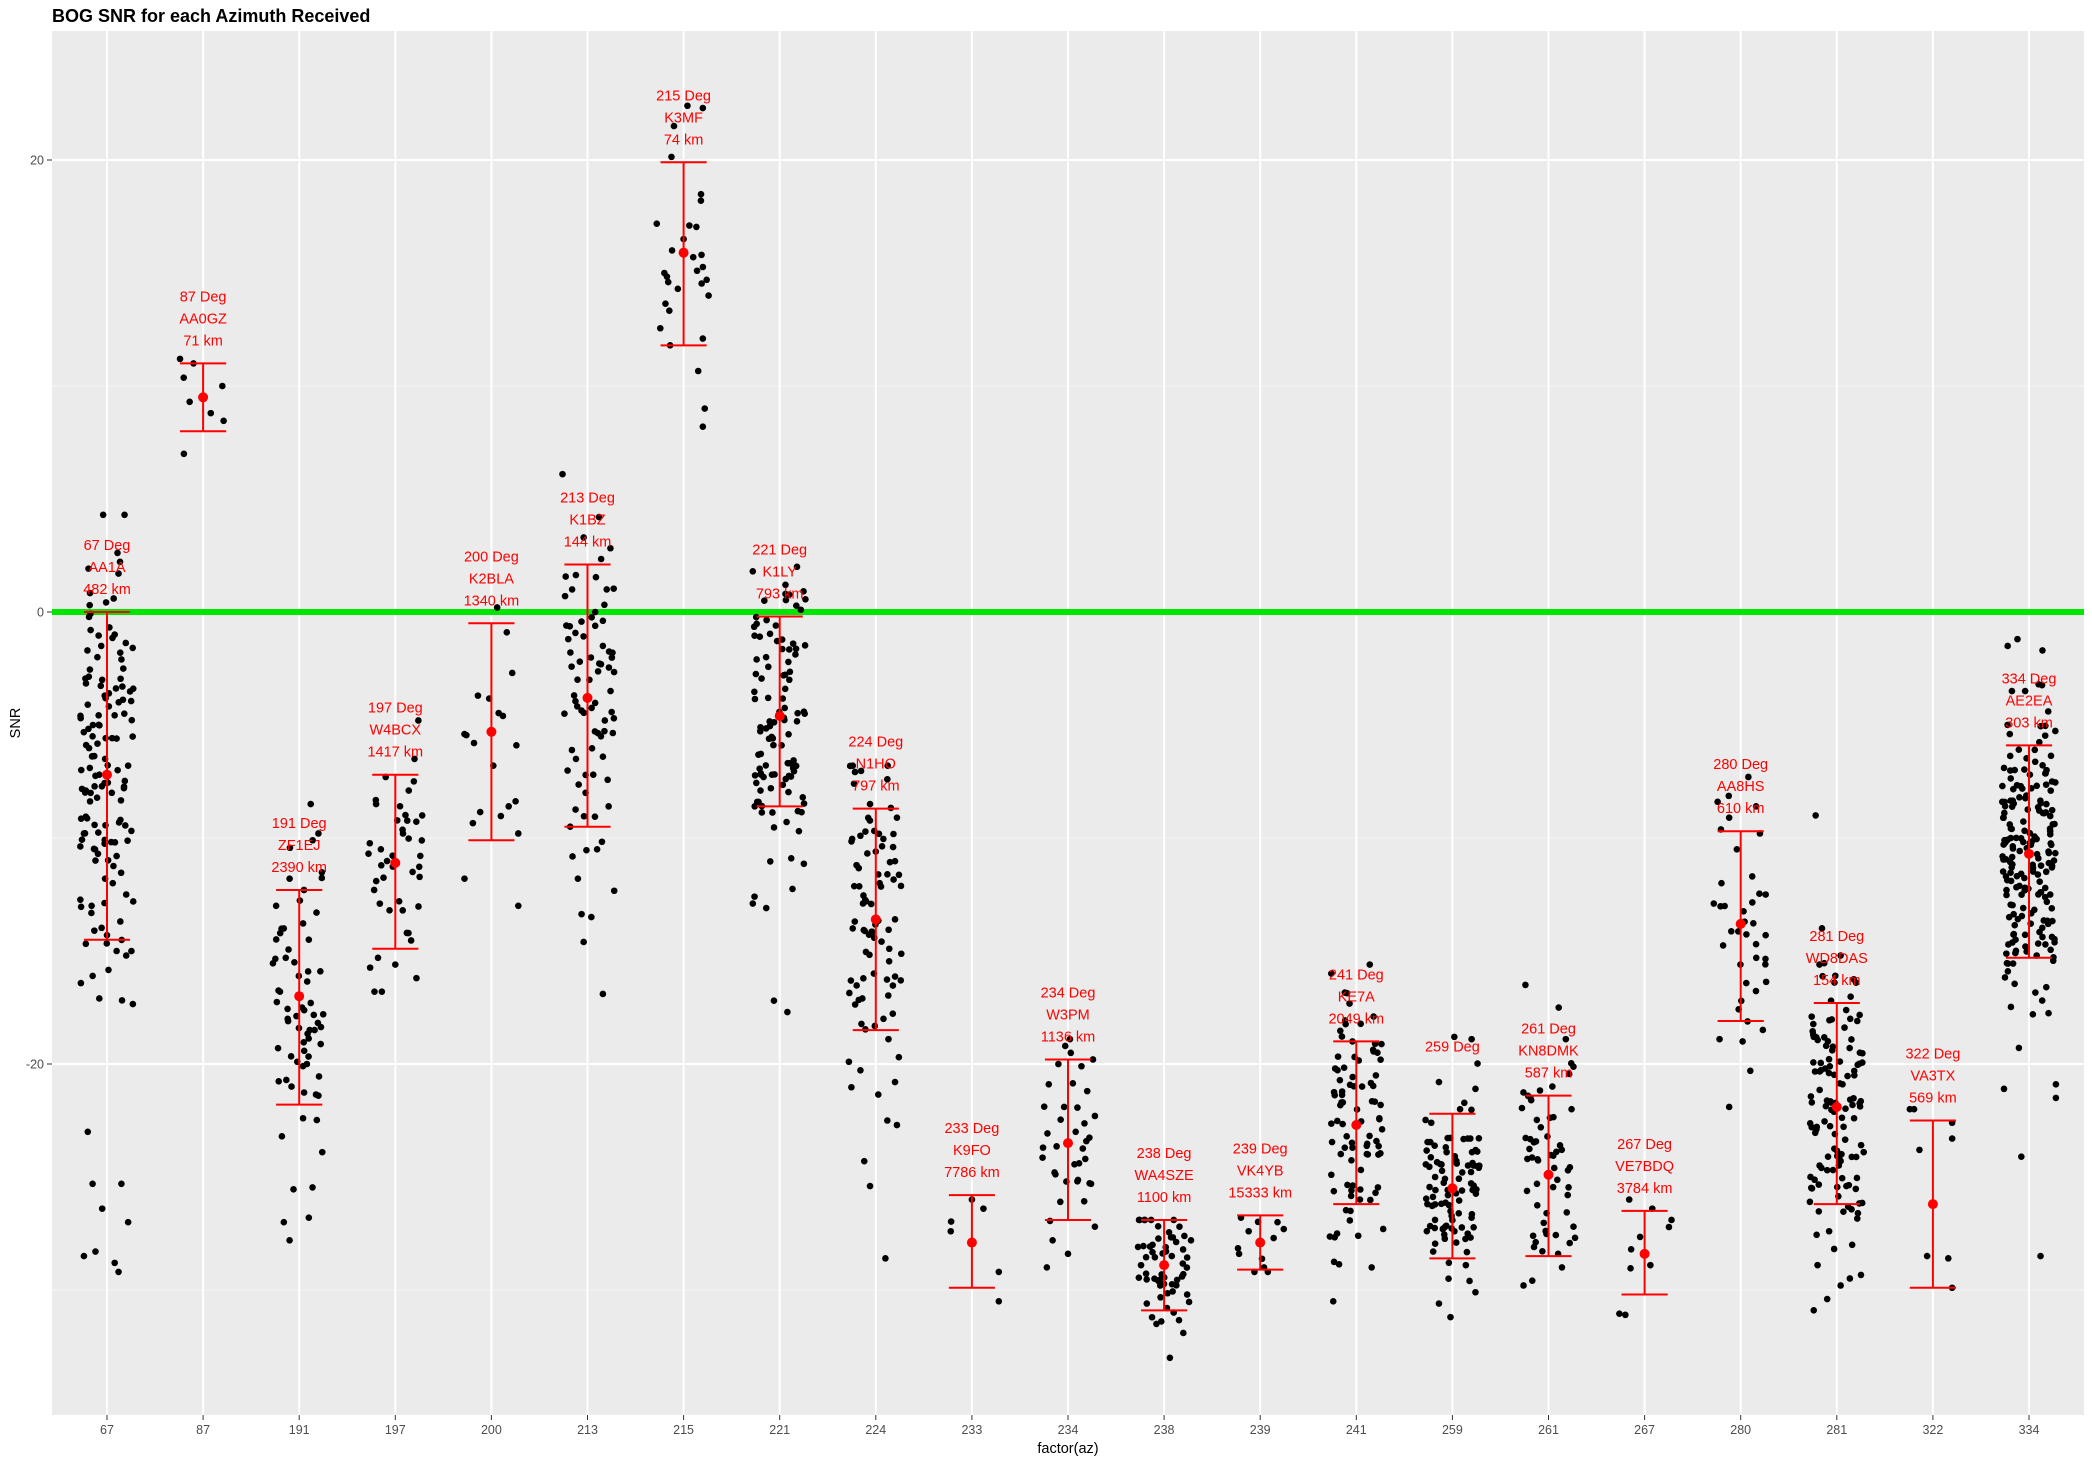  I want to click on annotation-label: K2BLA, so click(491, 579).